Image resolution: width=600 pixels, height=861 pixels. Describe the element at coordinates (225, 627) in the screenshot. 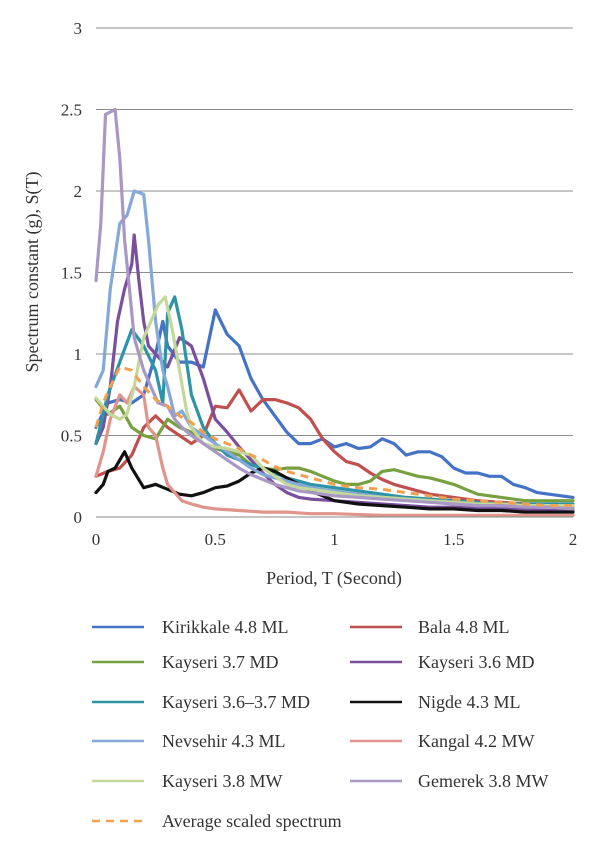

I see `legend-label-1: Kirikkale 4.8 ML` at that location.